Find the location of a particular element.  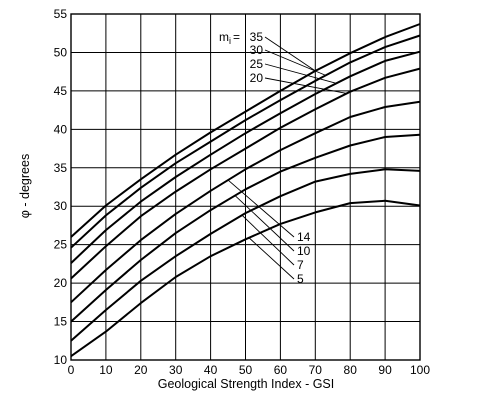

curve-label-mi-7: 7 is located at coordinates (300, 265).